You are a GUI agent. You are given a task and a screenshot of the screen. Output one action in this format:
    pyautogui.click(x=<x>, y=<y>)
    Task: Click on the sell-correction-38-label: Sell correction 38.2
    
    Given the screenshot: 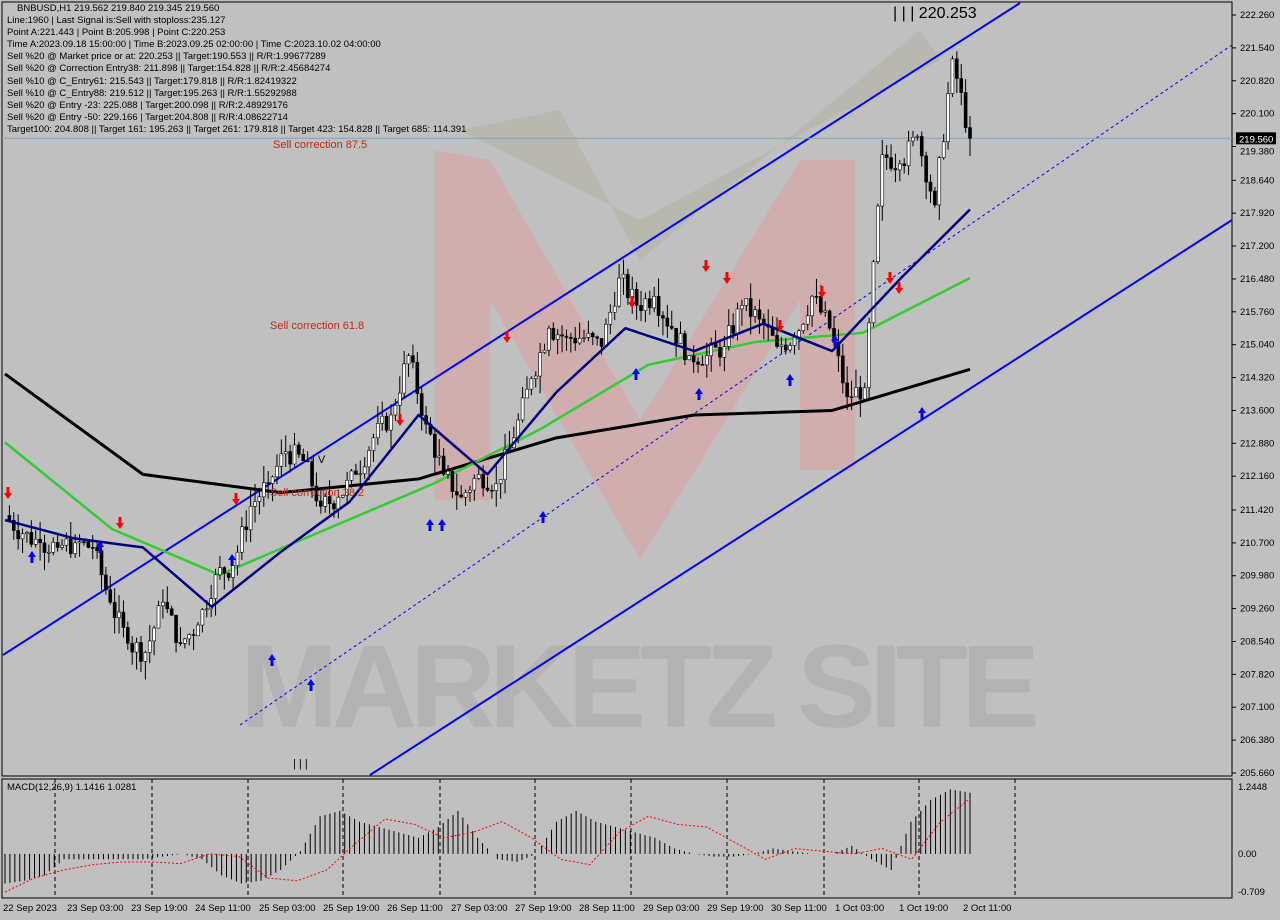 What is the action you would take?
    pyautogui.click(x=317, y=493)
    